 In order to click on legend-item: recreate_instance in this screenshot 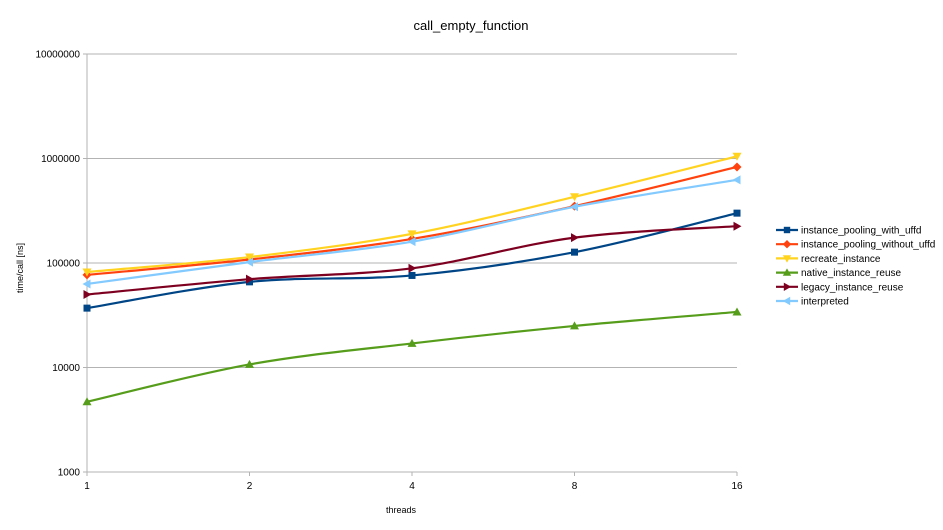, I will do `click(828, 259)`.